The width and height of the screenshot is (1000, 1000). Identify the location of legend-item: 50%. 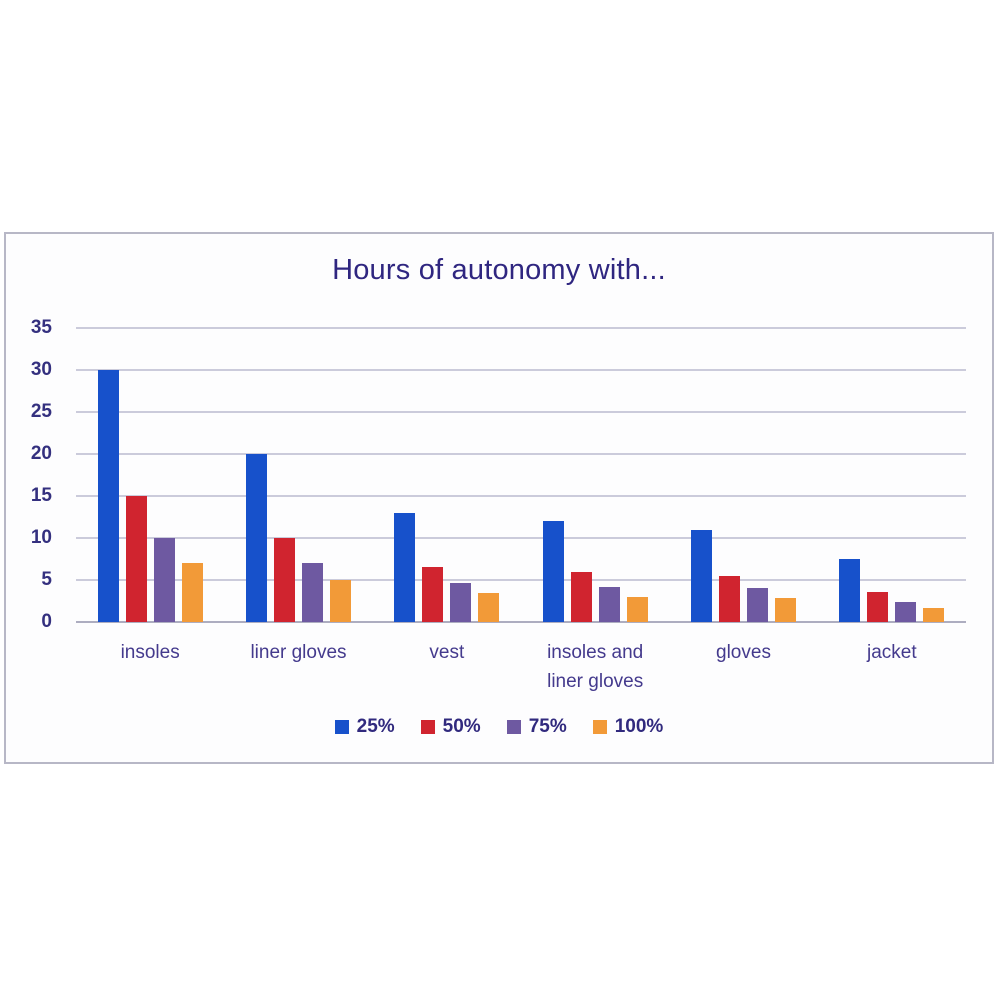
(450, 727).